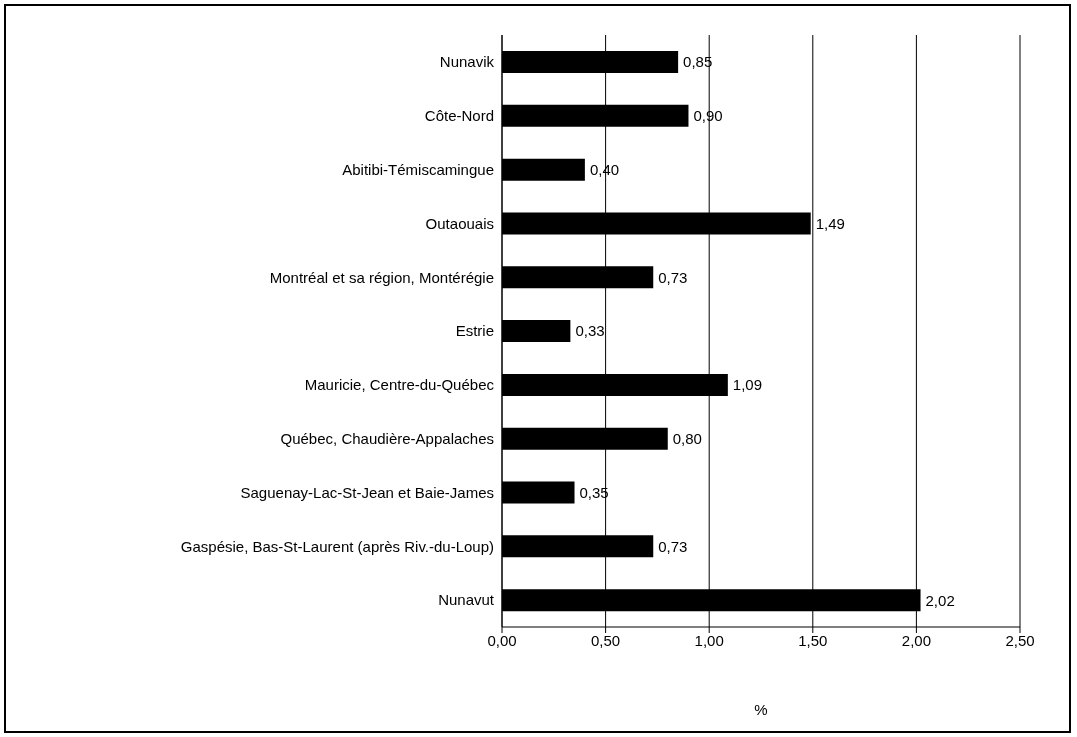 The height and width of the screenshot is (737, 1077). I want to click on data-label: 0,33, so click(590, 331).